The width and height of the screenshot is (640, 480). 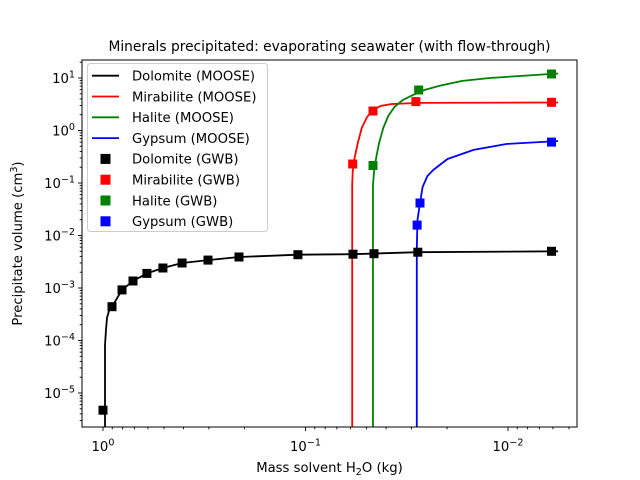 I want to click on legend-label: Halite (MOOSE), so click(x=183, y=118).